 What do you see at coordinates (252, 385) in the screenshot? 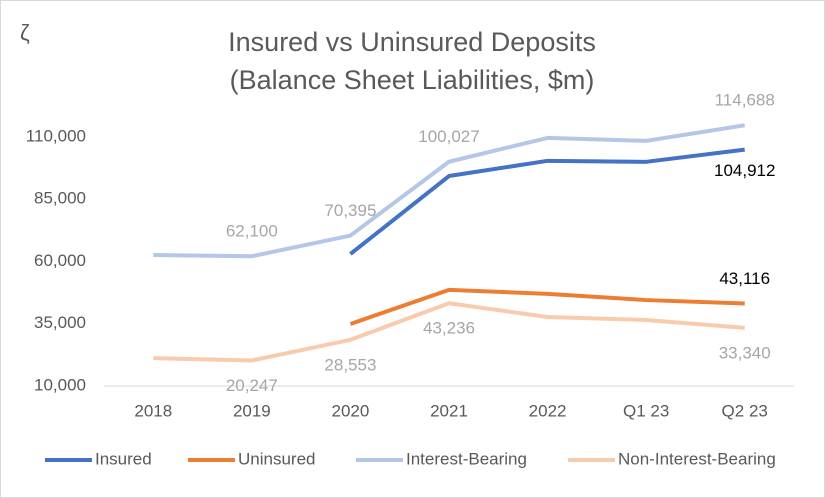
I see `value-label: 20,247` at bounding box center [252, 385].